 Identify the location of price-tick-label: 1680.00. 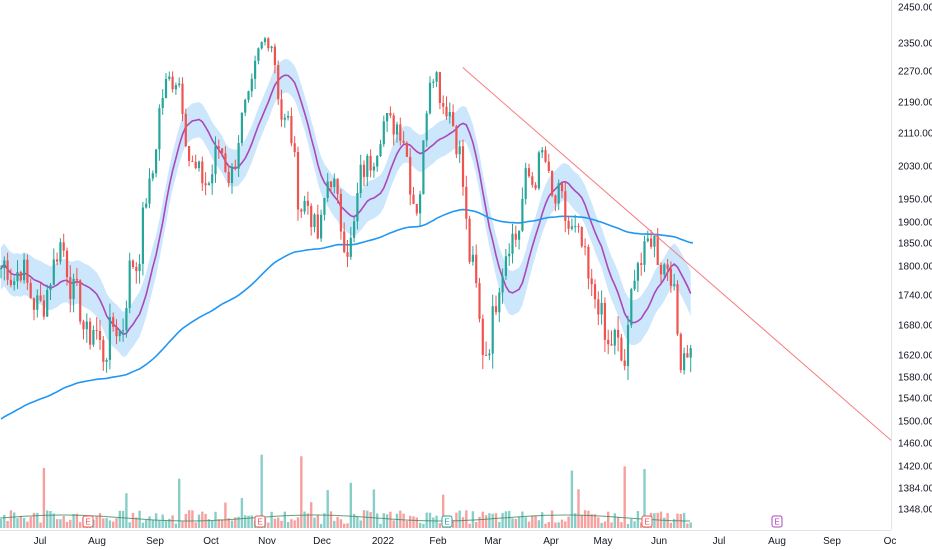
(915, 326).